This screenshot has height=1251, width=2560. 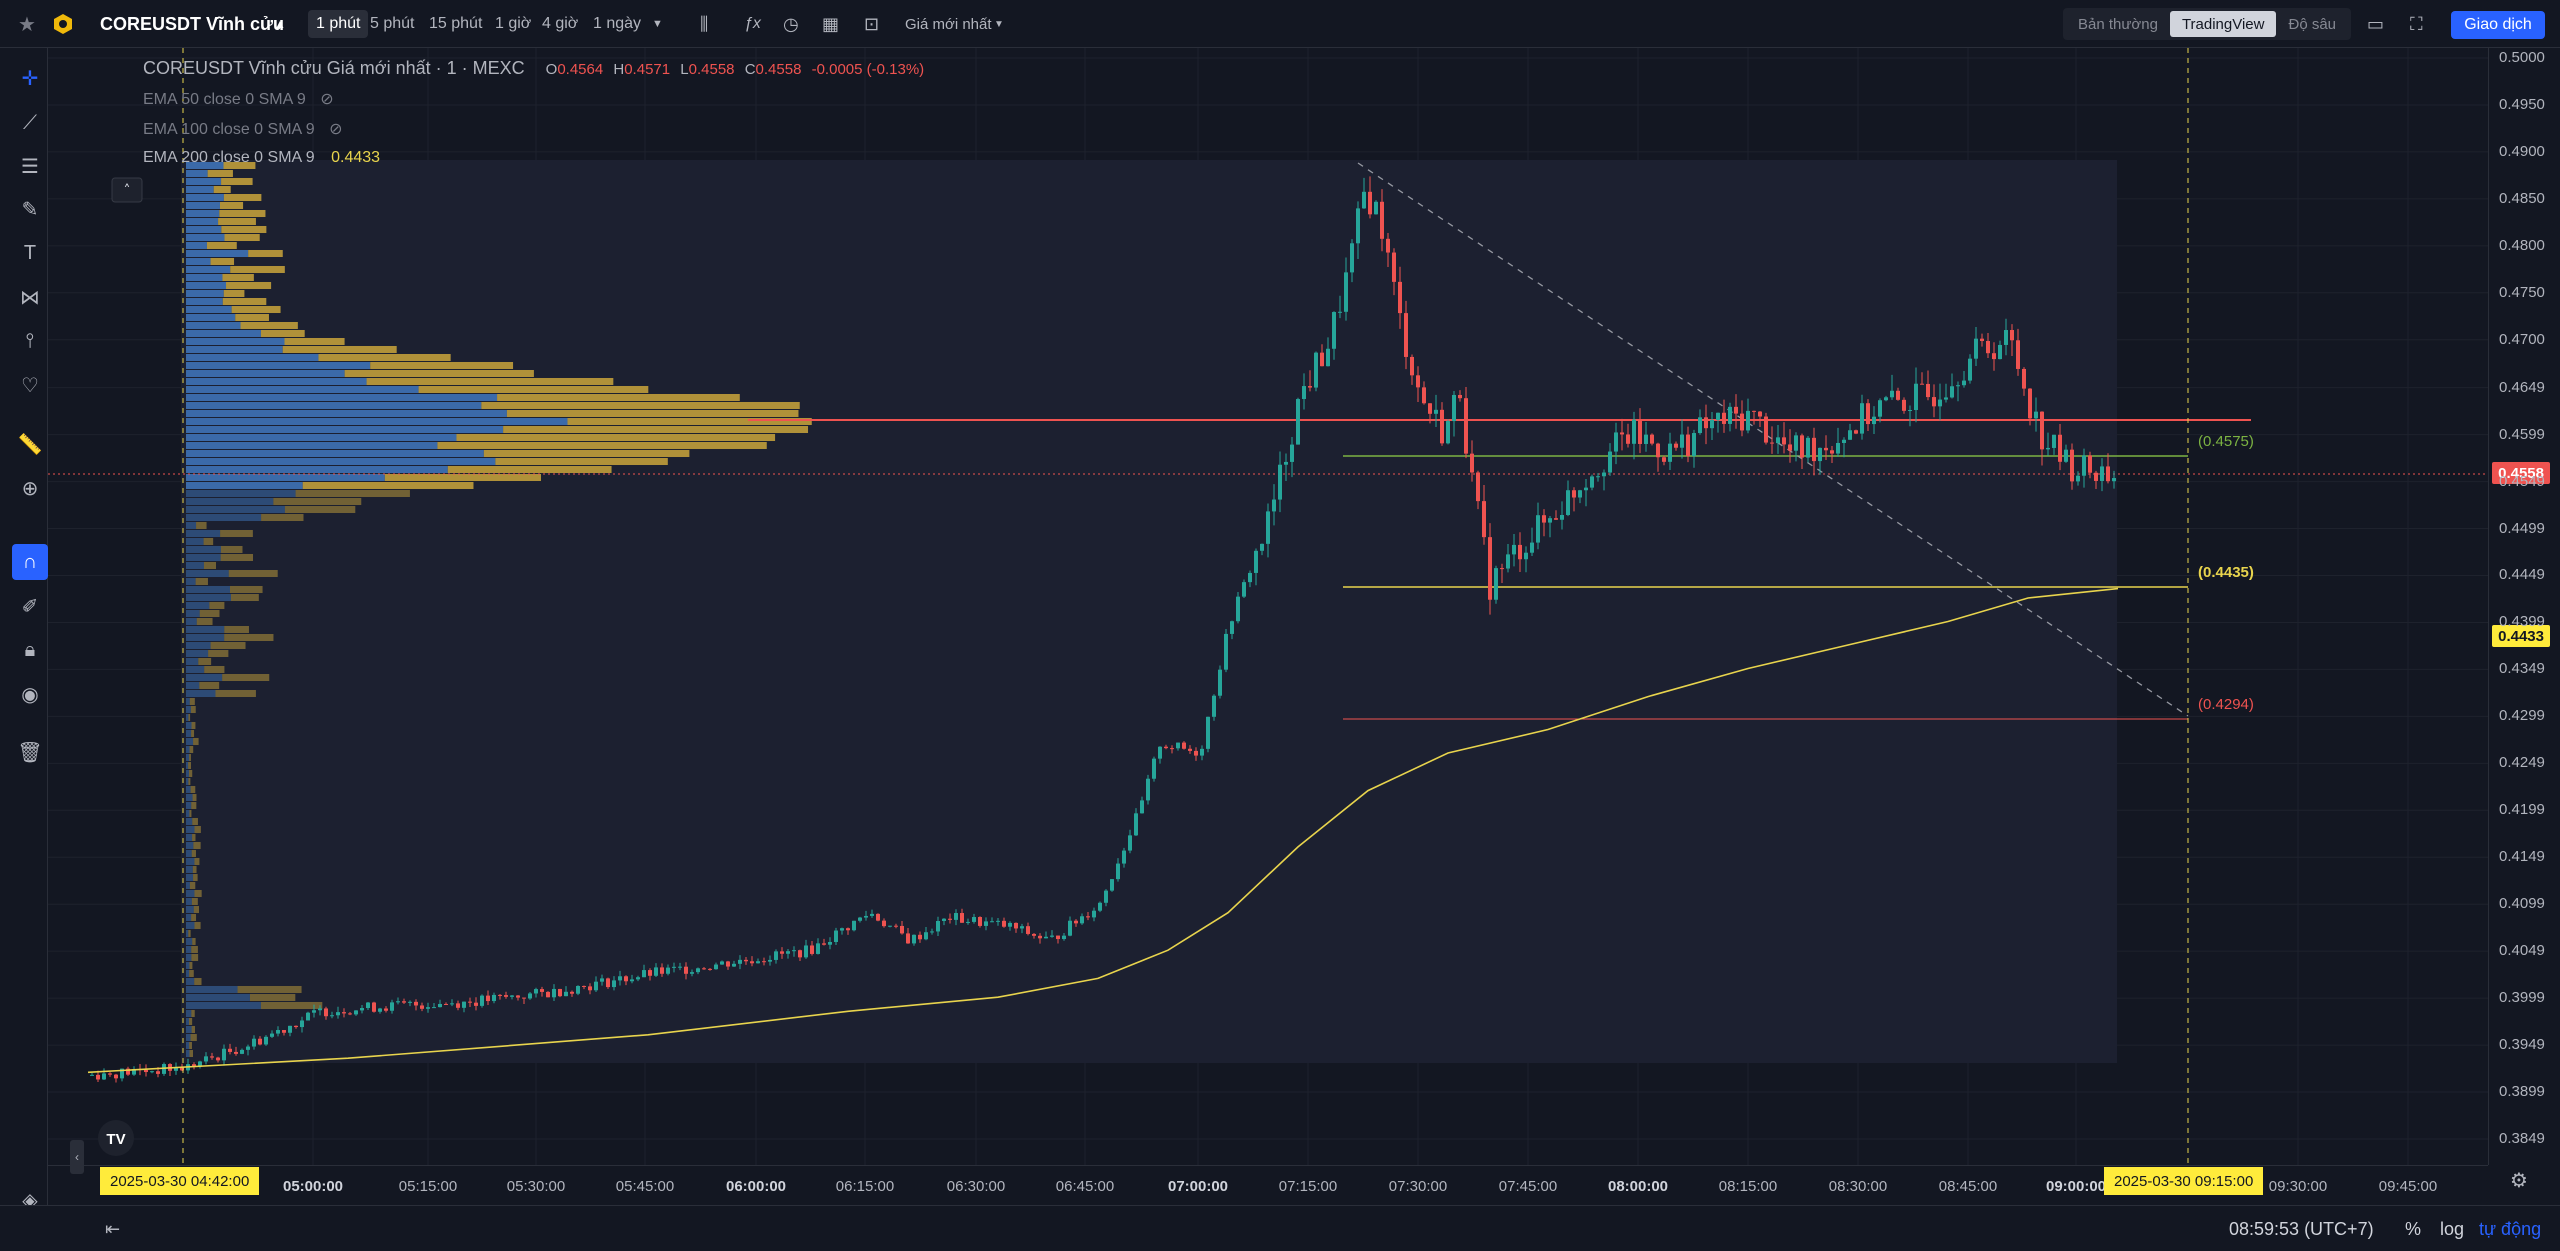 I want to click on view-mode-tradingview: TradingView, so click(x=2223, y=24).